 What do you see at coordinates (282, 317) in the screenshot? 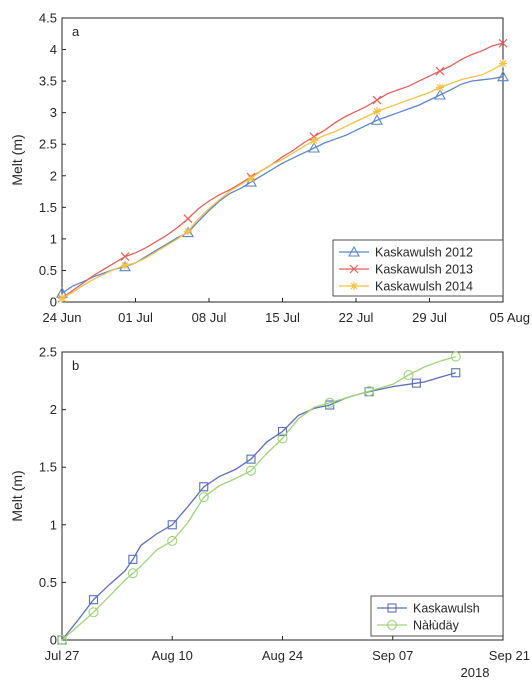
I see `x-tick-label: 15 Jul` at bounding box center [282, 317].